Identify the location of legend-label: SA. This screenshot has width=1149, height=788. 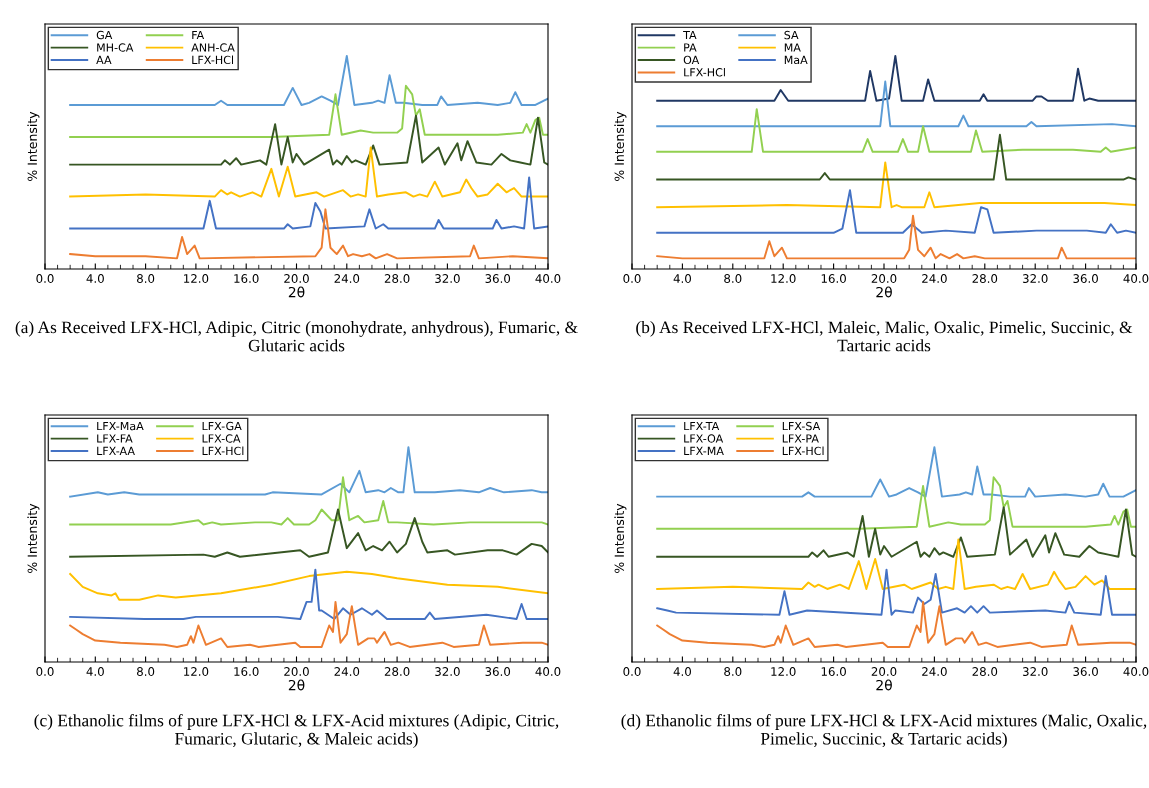
(791, 35).